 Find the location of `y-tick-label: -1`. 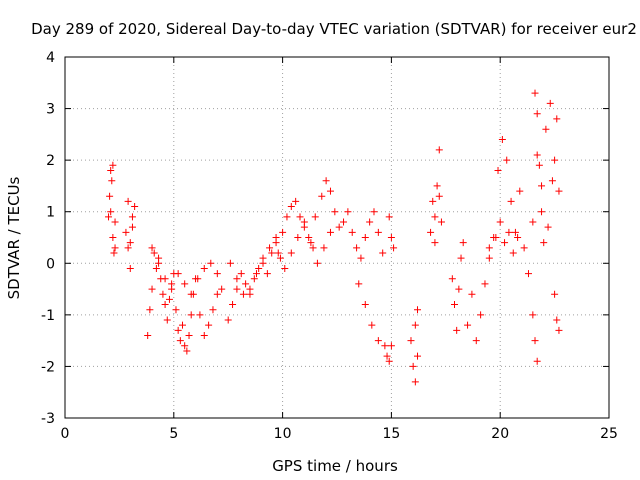

y-tick-label: -1 is located at coordinates (48, 316).